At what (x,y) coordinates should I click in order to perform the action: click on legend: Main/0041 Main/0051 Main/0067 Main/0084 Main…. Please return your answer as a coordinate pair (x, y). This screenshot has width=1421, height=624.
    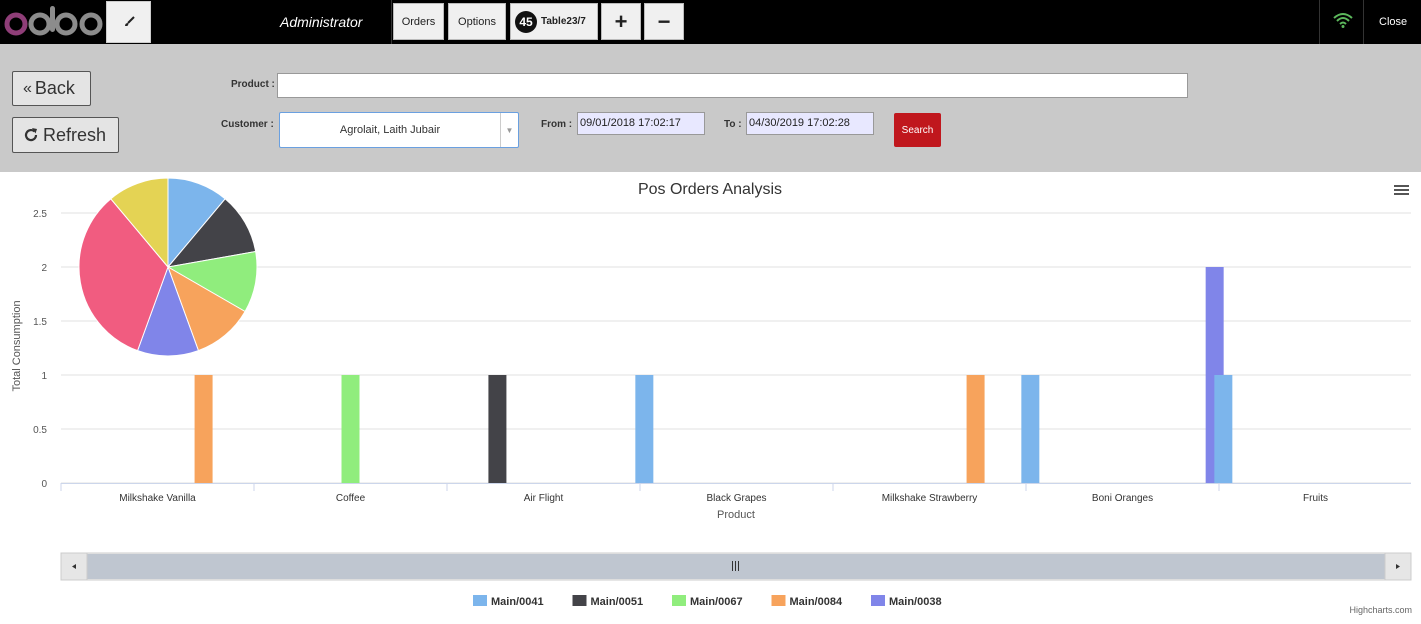
    Looking at the image, I should click on (707, 601).